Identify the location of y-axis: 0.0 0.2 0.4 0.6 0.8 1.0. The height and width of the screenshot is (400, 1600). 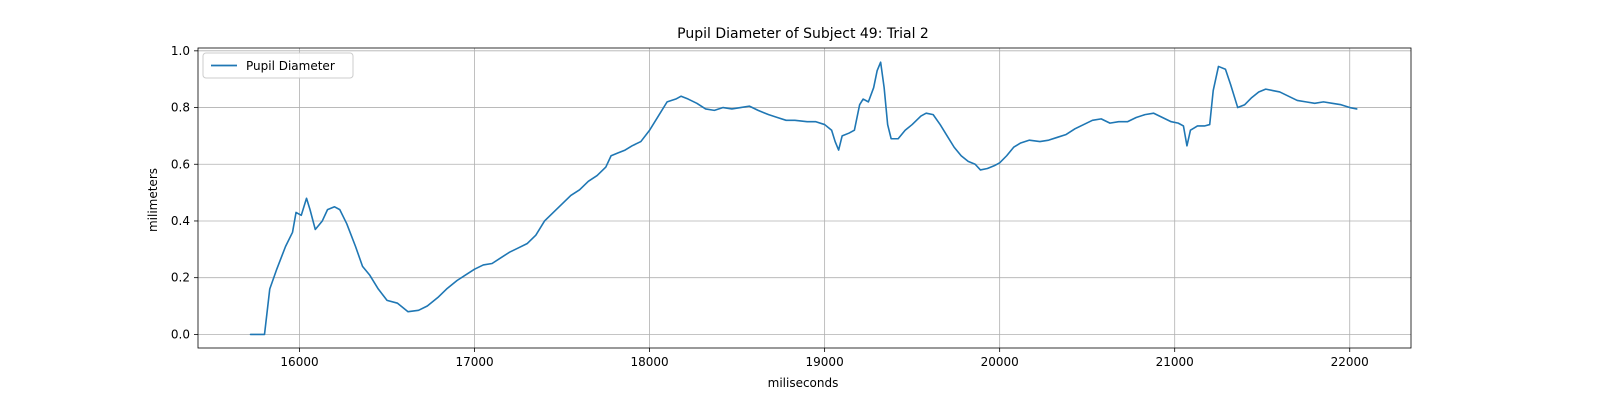
(184, 192).